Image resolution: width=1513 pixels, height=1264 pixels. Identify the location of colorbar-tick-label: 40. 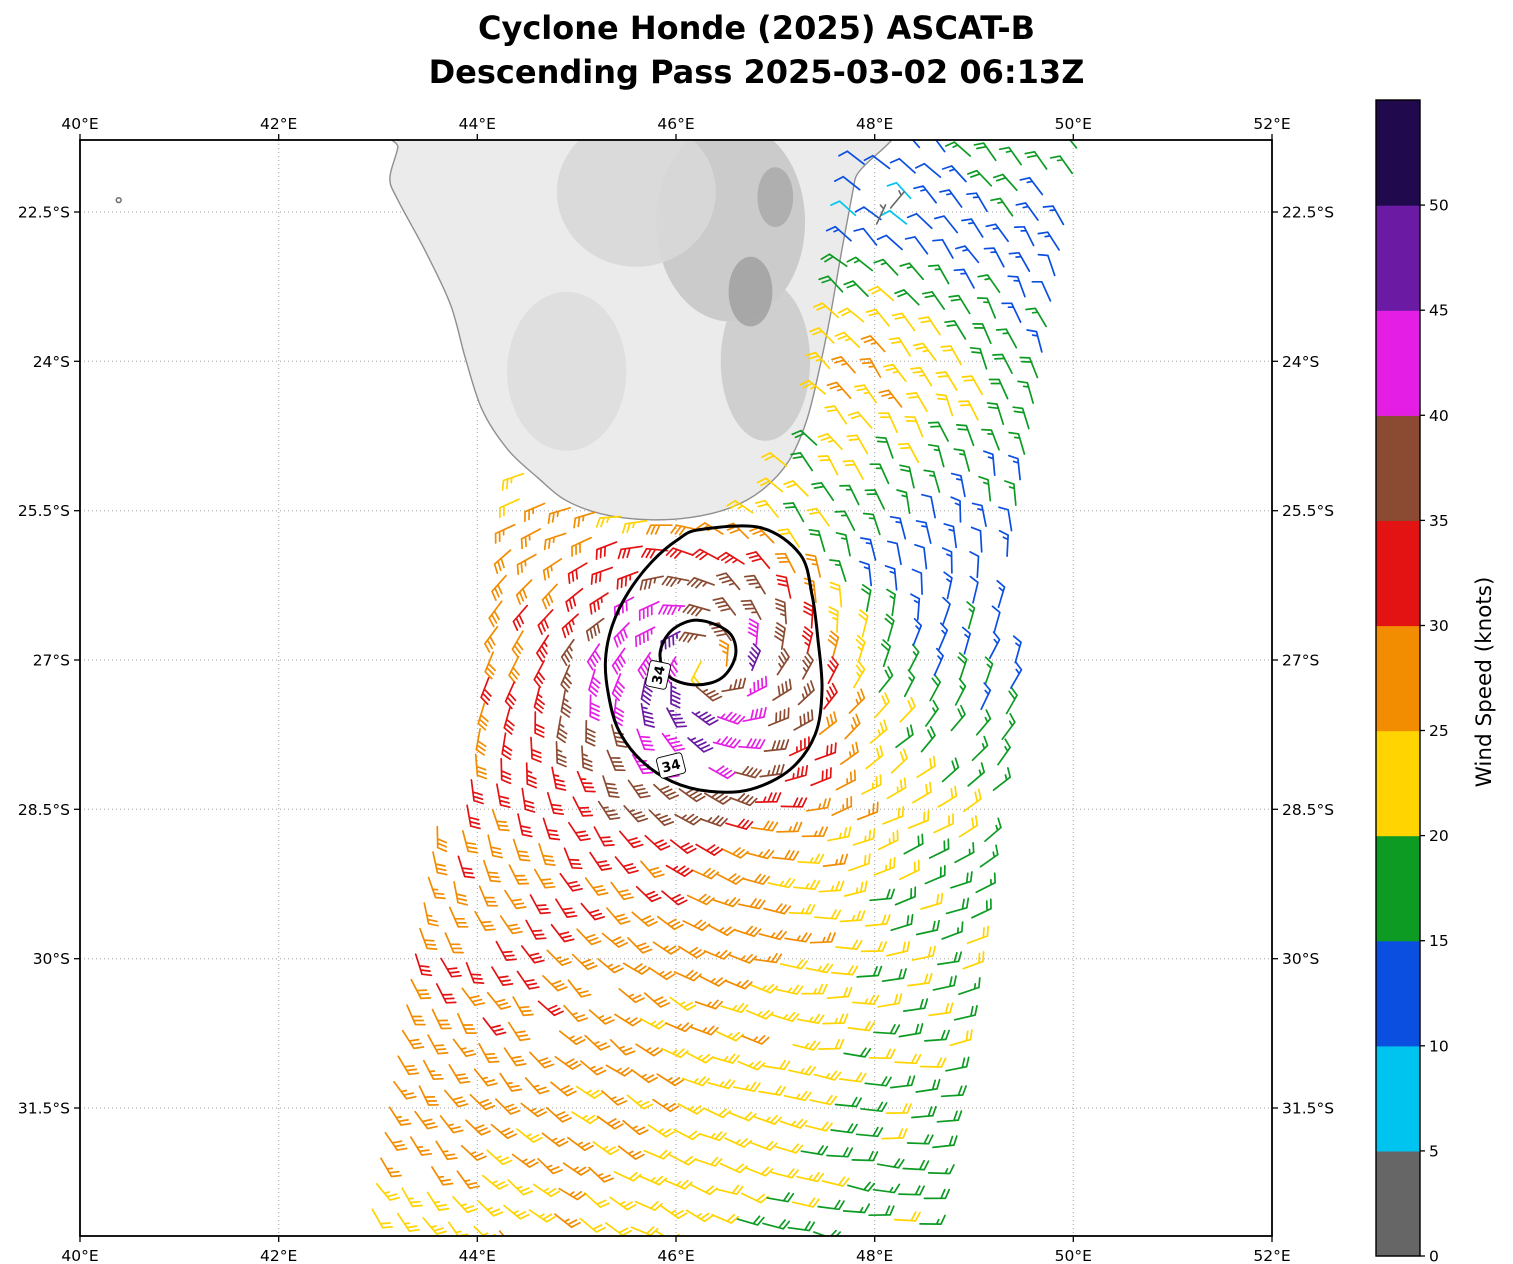
(1439, 416).